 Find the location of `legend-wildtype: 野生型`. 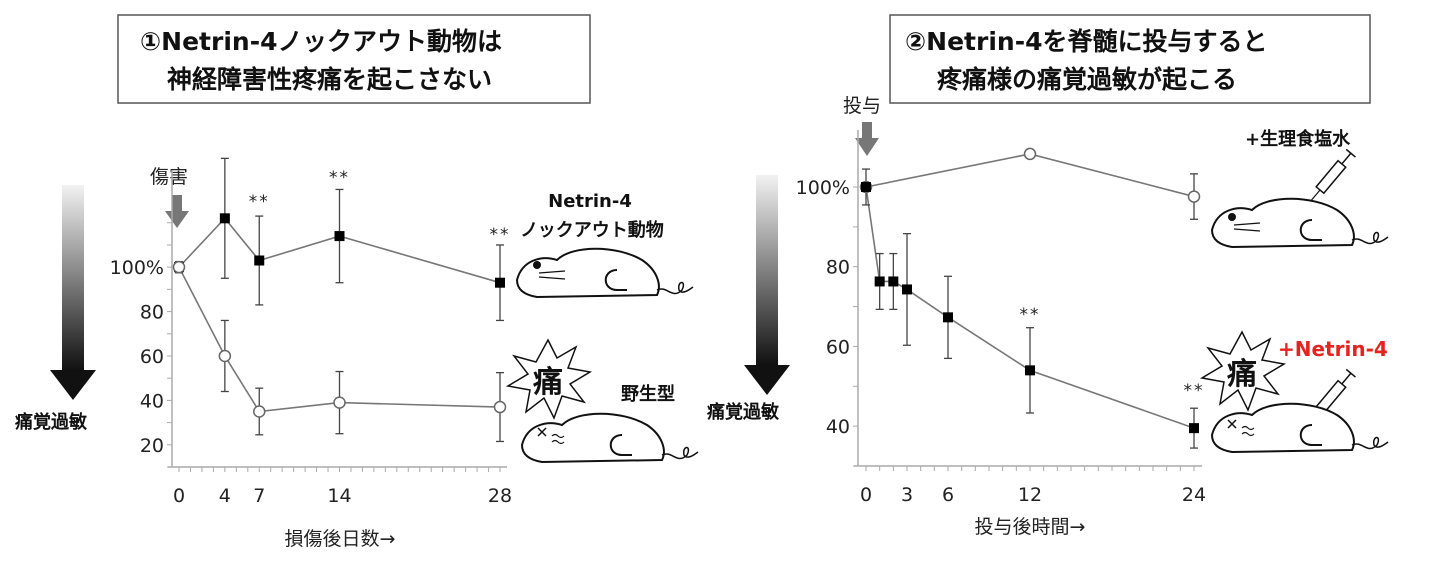

legend-wildtype: 野生型 is located at coordinates (648, 394).